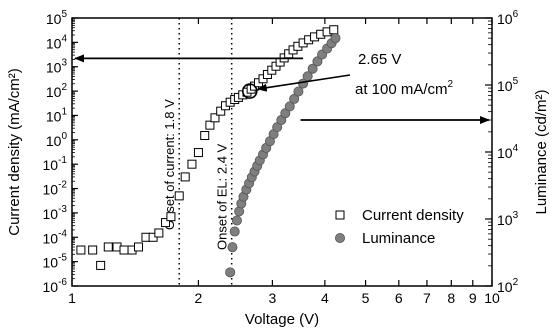  I want to click on x-tick-label: 5, so click(366, 298).